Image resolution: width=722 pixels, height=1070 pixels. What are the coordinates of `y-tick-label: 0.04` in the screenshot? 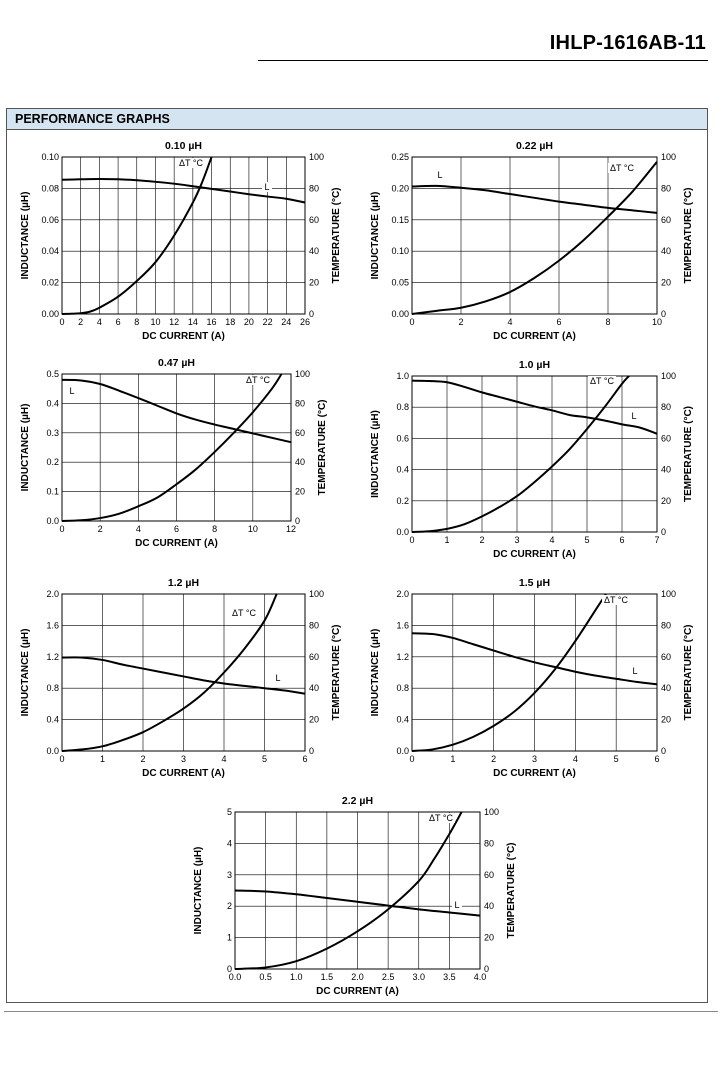 It's located at (50, 251).